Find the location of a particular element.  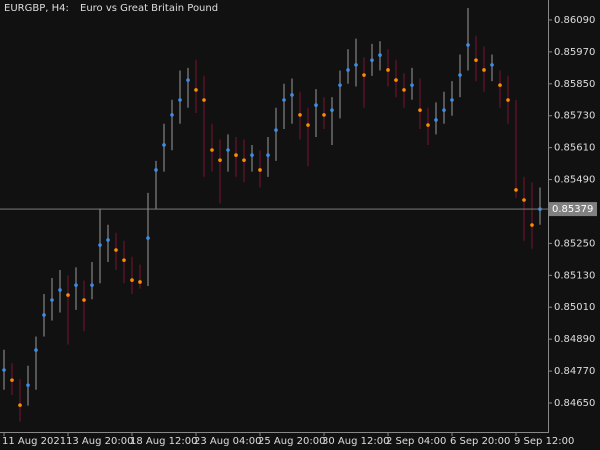

x-tick-label: 11 Aug 2021 is located at coordinates (34, 441).